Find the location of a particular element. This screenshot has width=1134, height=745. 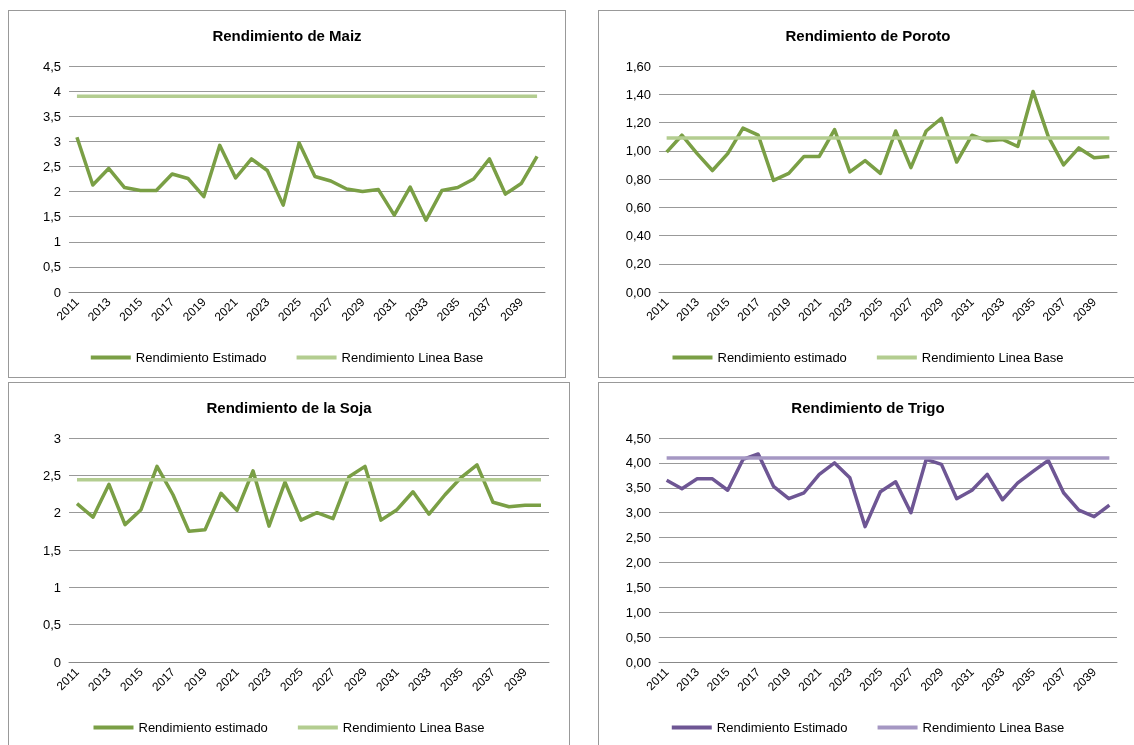

y-tick-label: 2,00 is located at coordinates (638, 562).